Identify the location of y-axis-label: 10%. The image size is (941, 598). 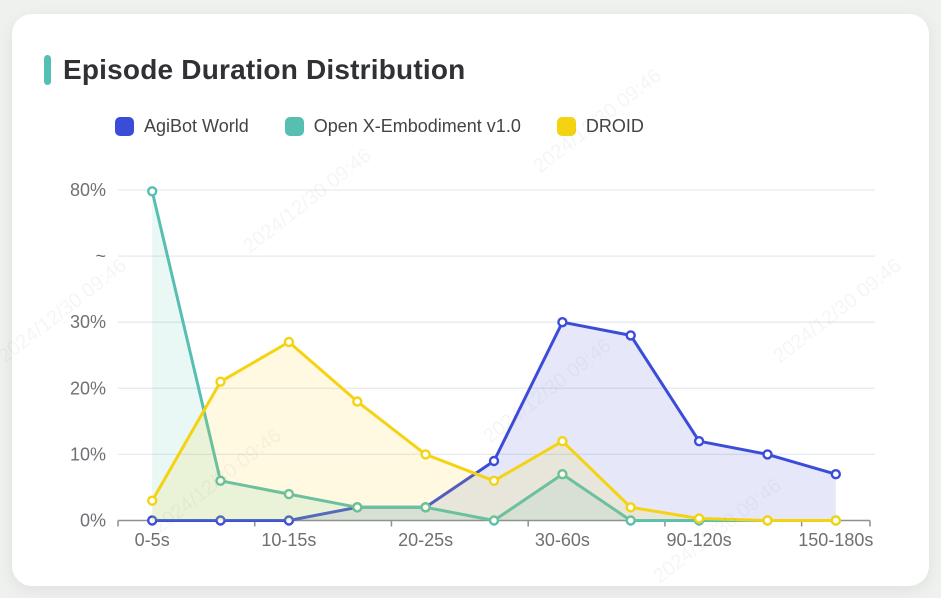
(88, 454).